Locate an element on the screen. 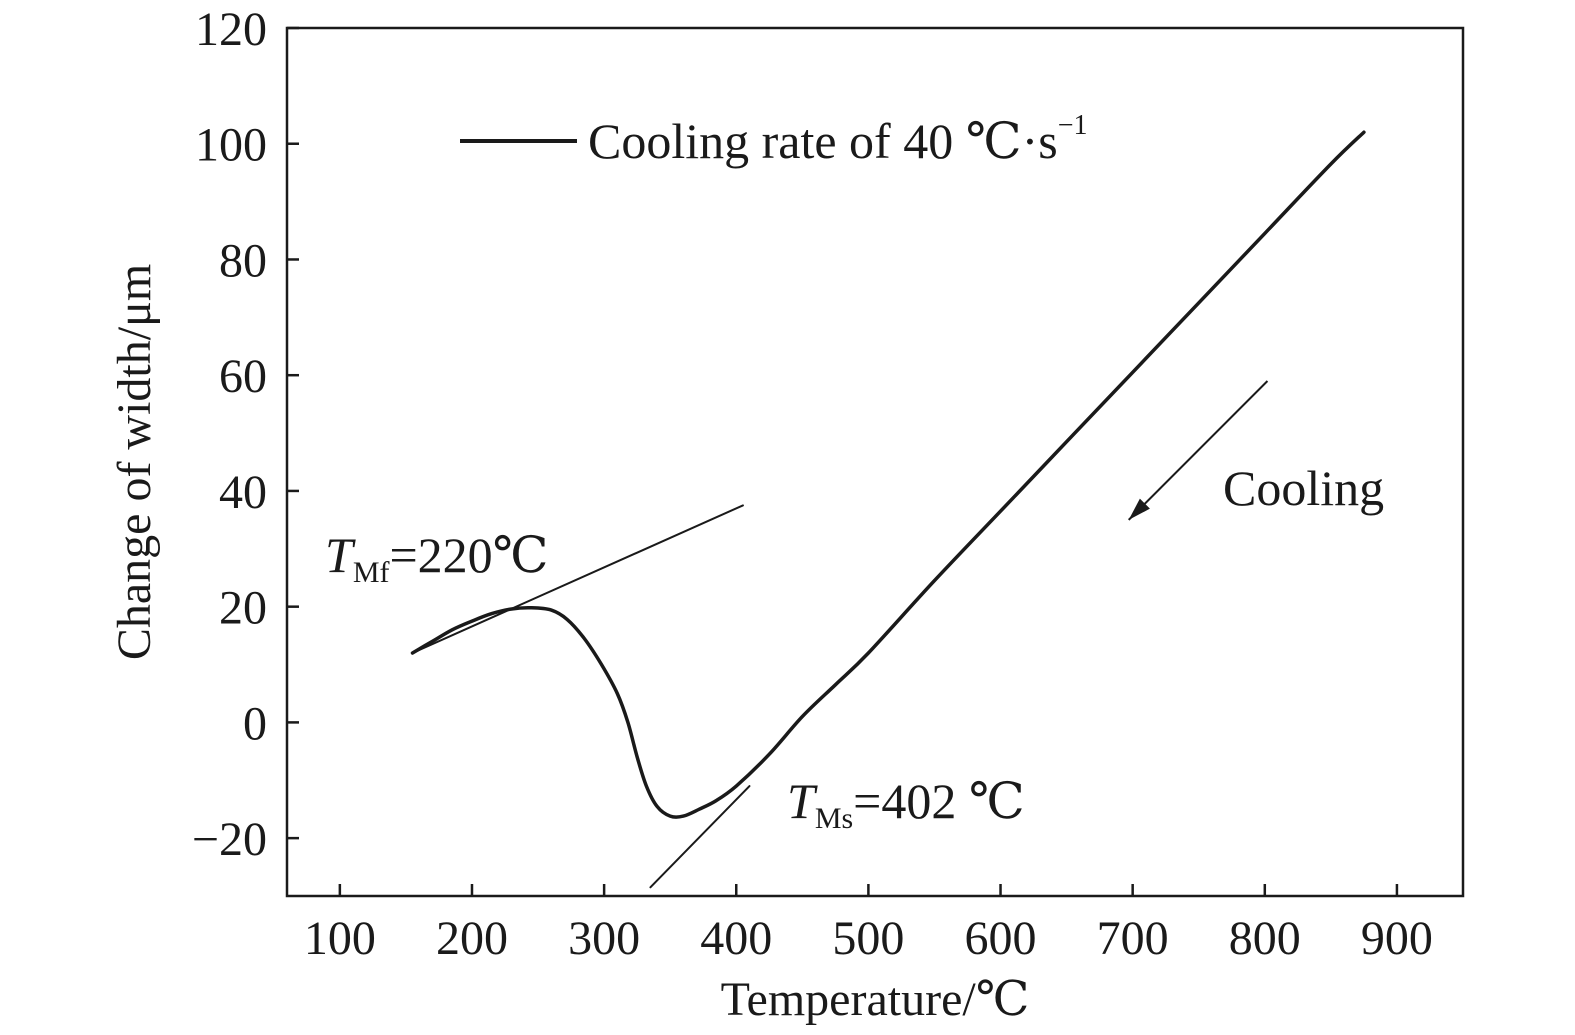  y-axis-title: Change of width/μm is located at coordinates (134, 462).